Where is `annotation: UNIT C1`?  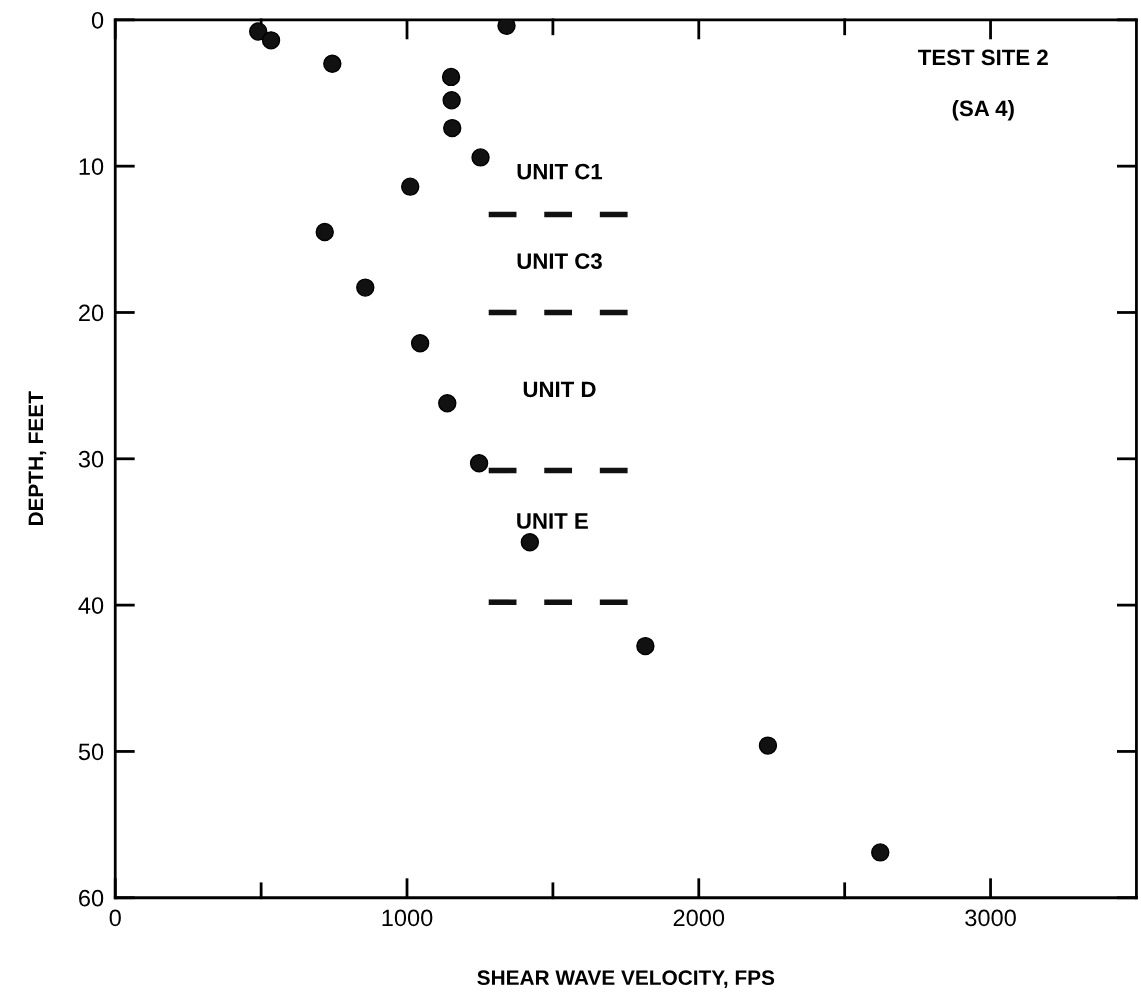
annotation: UNIT C1 is located at coordinates (560, 171).